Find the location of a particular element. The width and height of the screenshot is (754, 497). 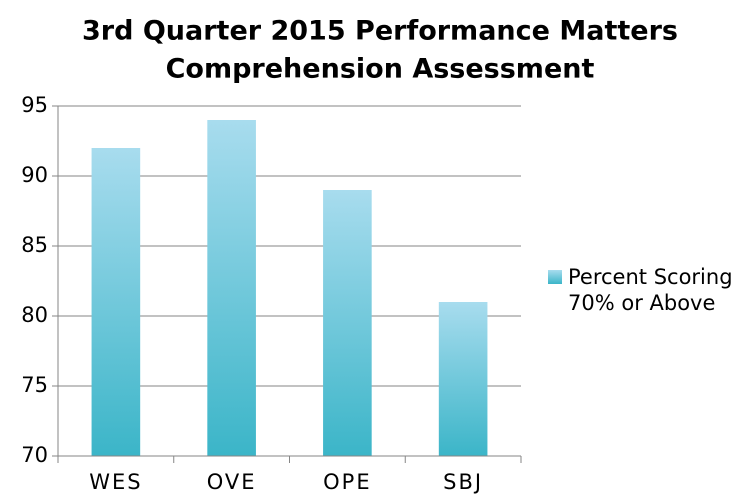

x-tick-label: OVE is located at coordinates (232, 482).